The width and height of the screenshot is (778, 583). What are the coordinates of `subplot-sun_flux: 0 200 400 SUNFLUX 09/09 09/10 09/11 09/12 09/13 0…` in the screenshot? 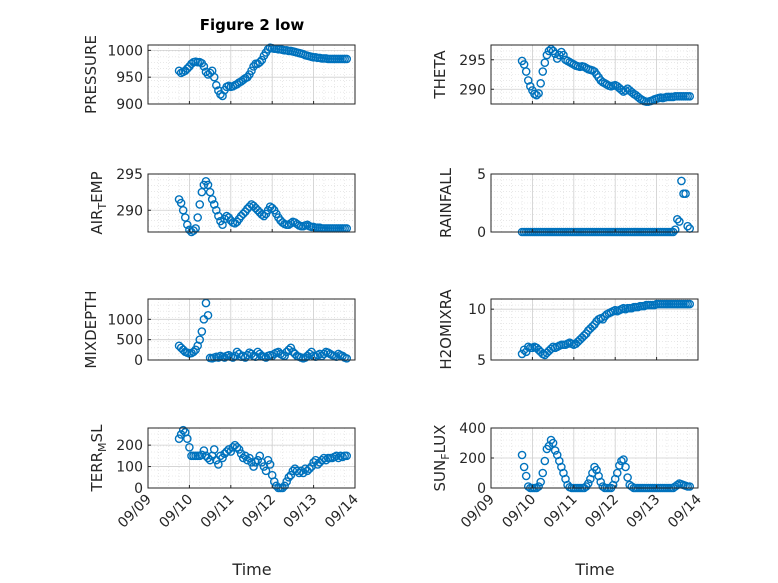 It's located at (568, 476).